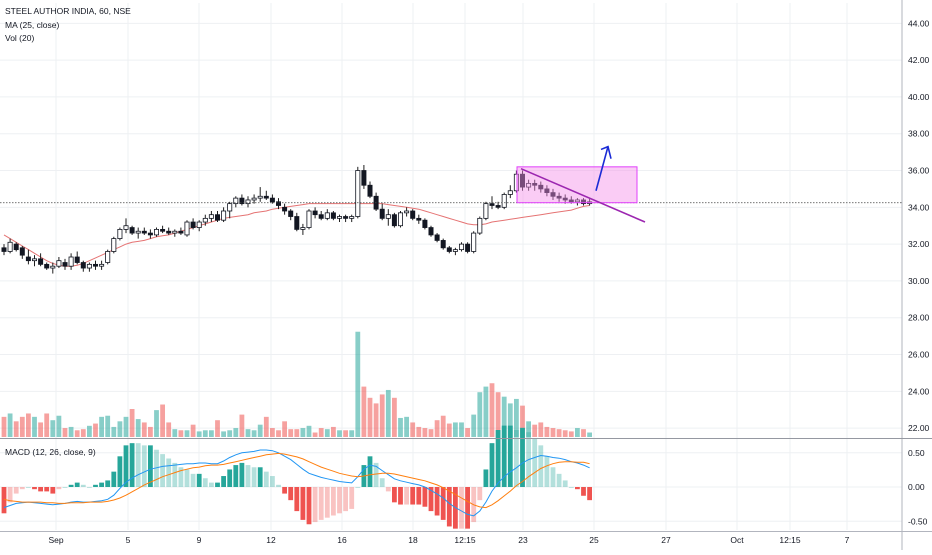  I want to click on breakout-arrow, so click(602, 168).